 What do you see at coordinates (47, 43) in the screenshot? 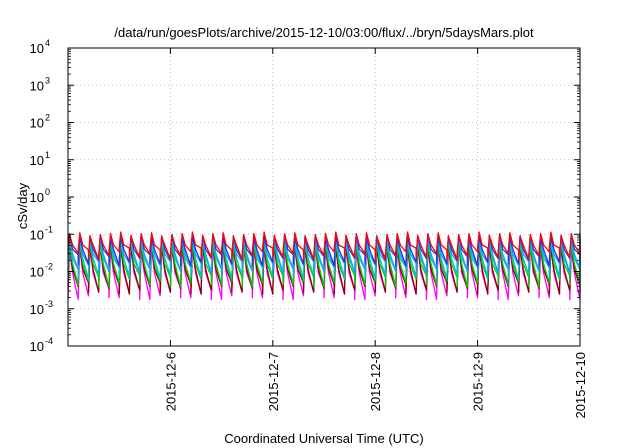
I see `y-tick-exponent: 4` at bounding box center [47, 43].